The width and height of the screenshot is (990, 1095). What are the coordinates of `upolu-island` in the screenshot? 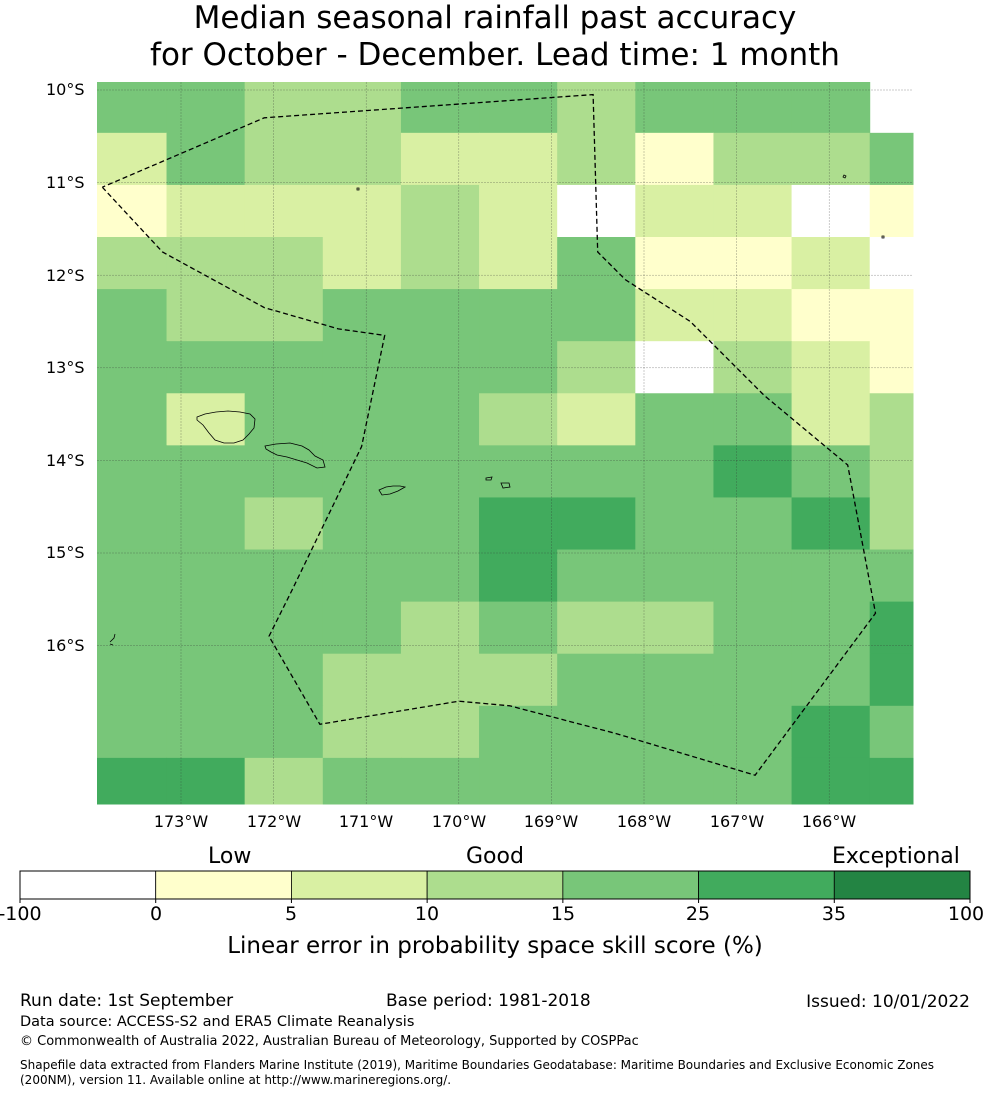 It's located at (295, 455).